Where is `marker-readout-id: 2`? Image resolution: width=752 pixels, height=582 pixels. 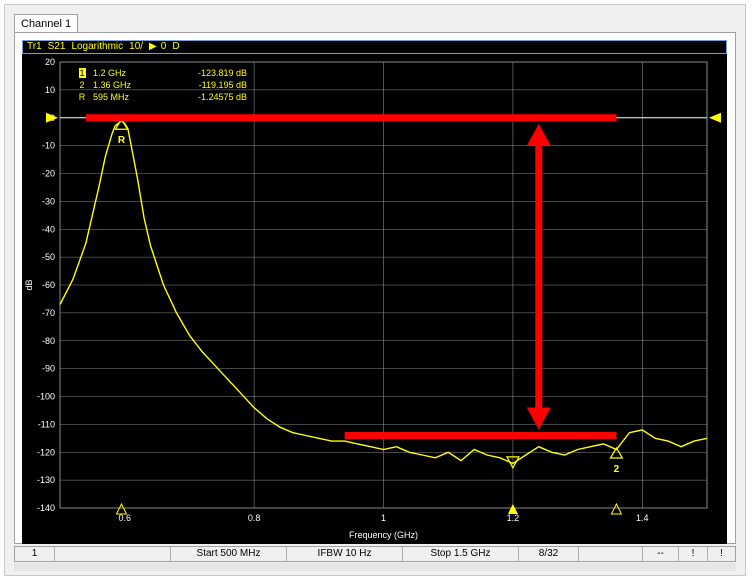 marker-readout-id: 2 is located at coordinates (81, 85).